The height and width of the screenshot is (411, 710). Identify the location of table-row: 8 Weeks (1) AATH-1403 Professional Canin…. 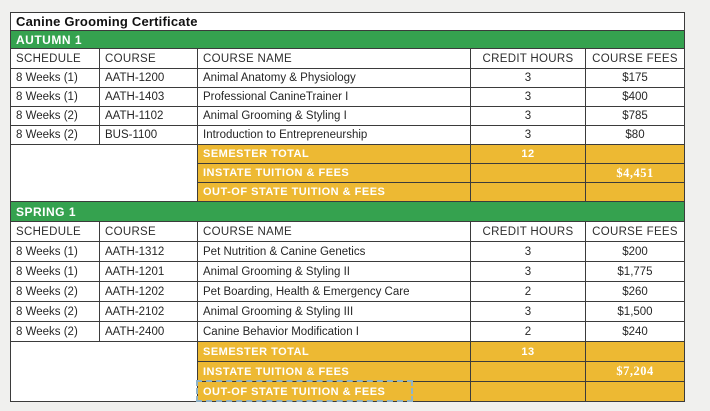
(347, 97).